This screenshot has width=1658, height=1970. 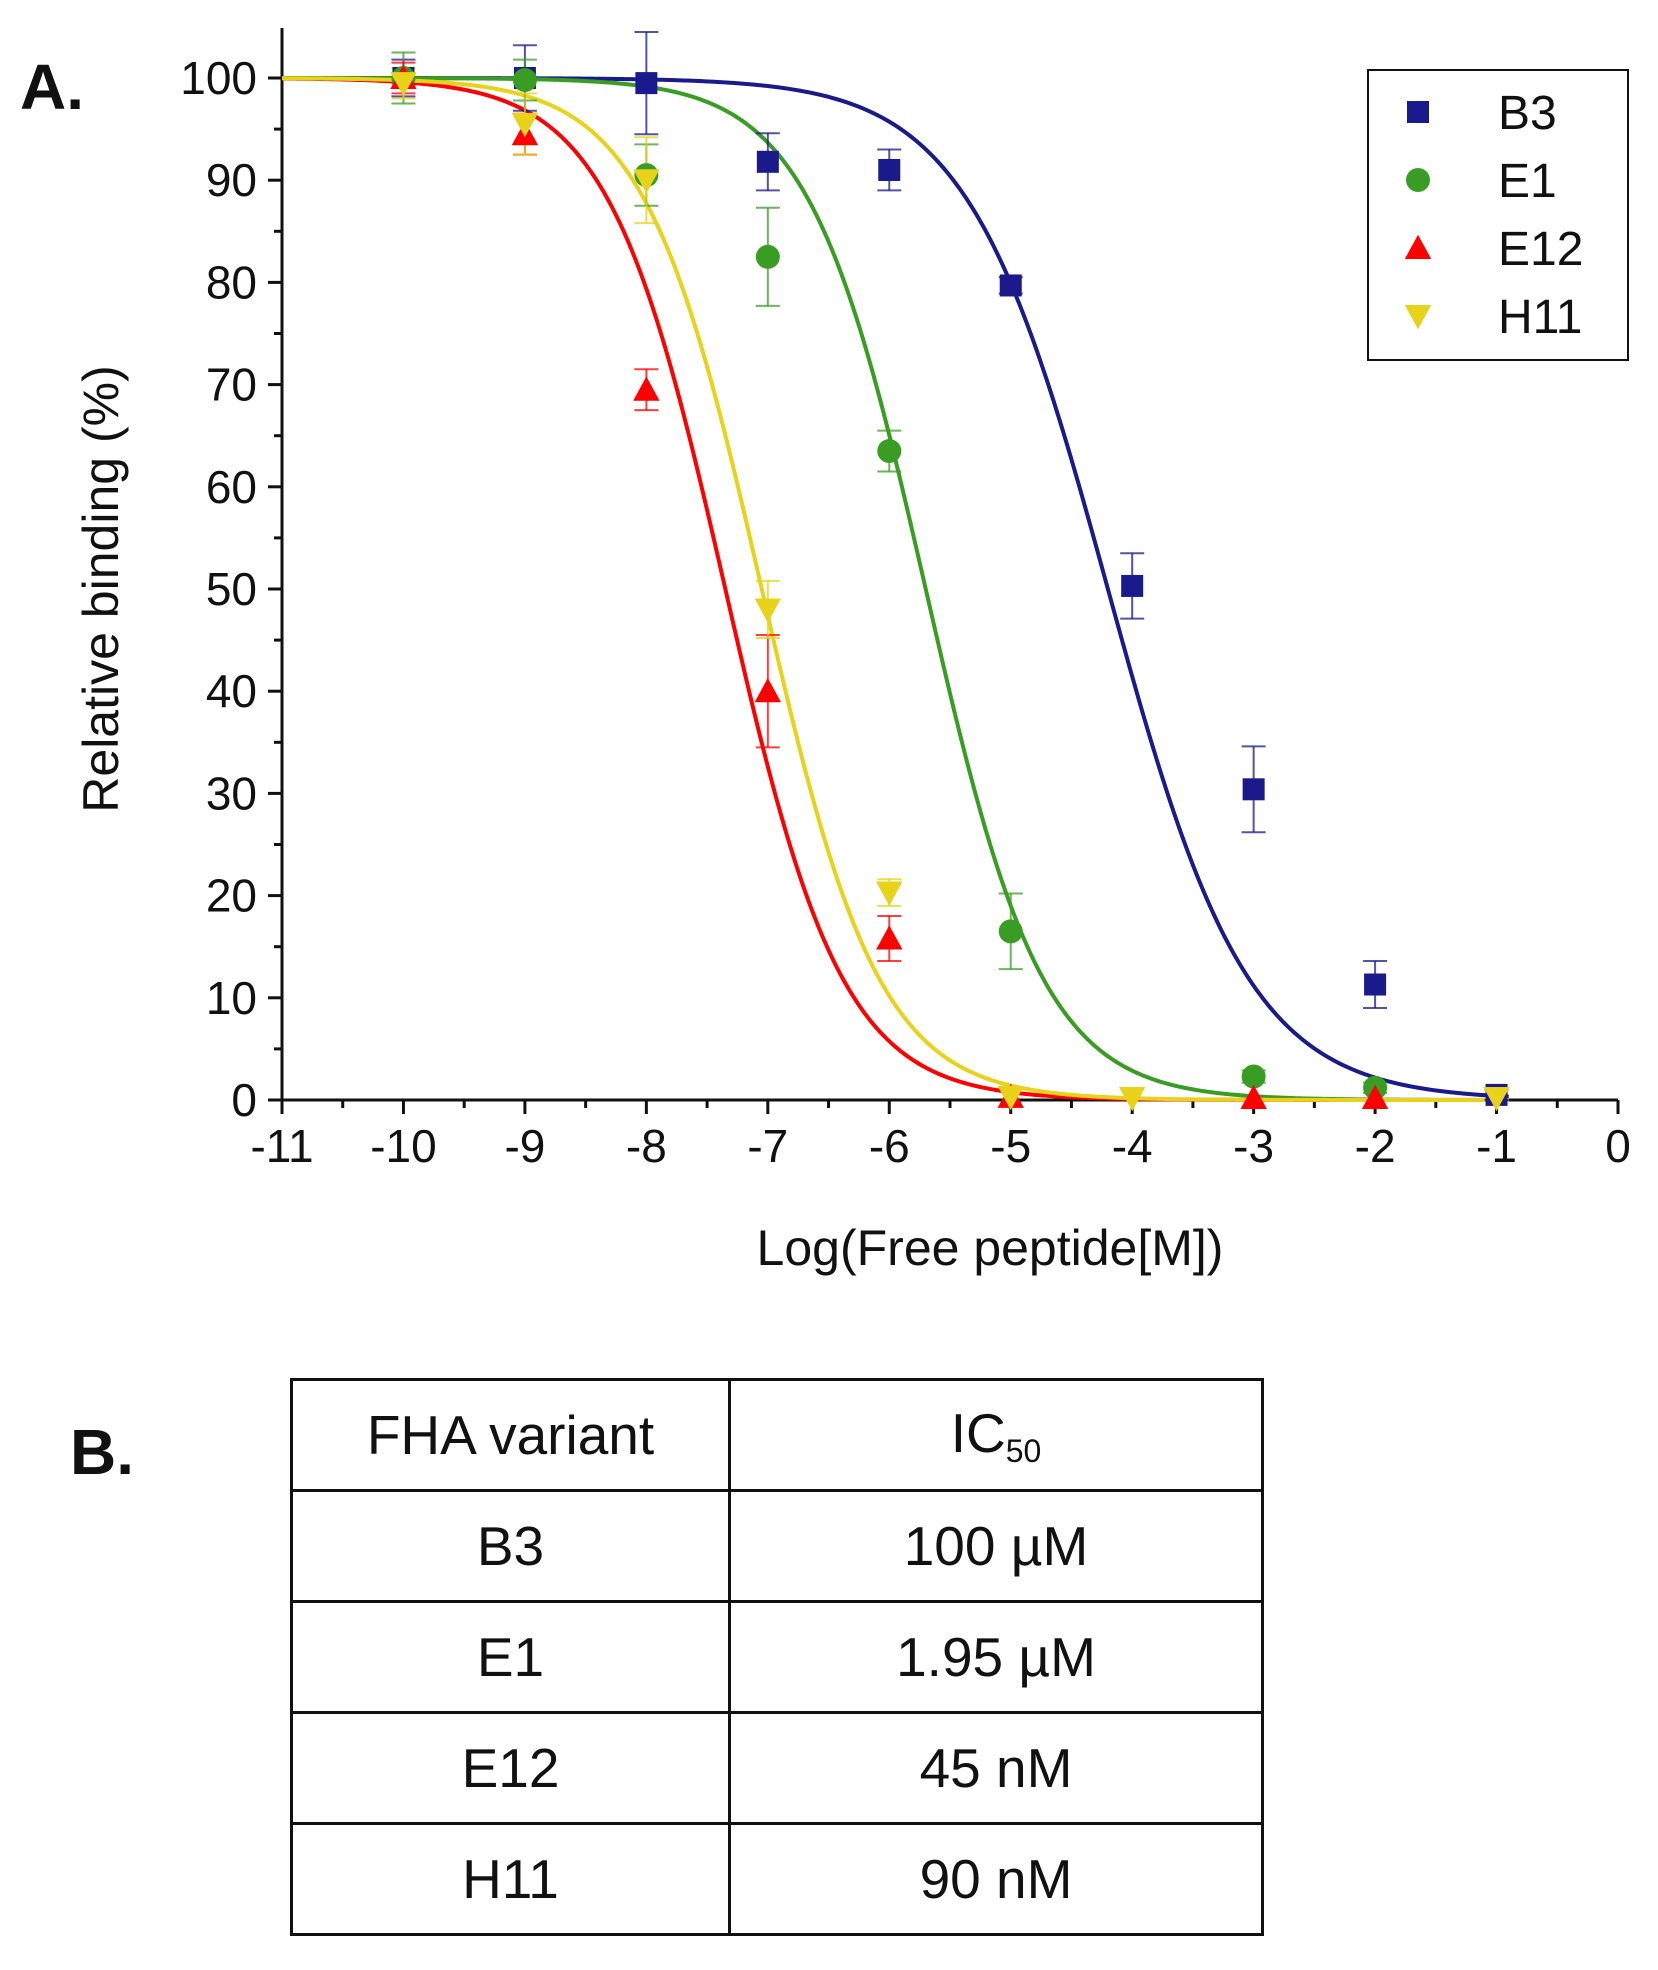 I want to click on y-tick-label: 60, so click(x=231, y=487).